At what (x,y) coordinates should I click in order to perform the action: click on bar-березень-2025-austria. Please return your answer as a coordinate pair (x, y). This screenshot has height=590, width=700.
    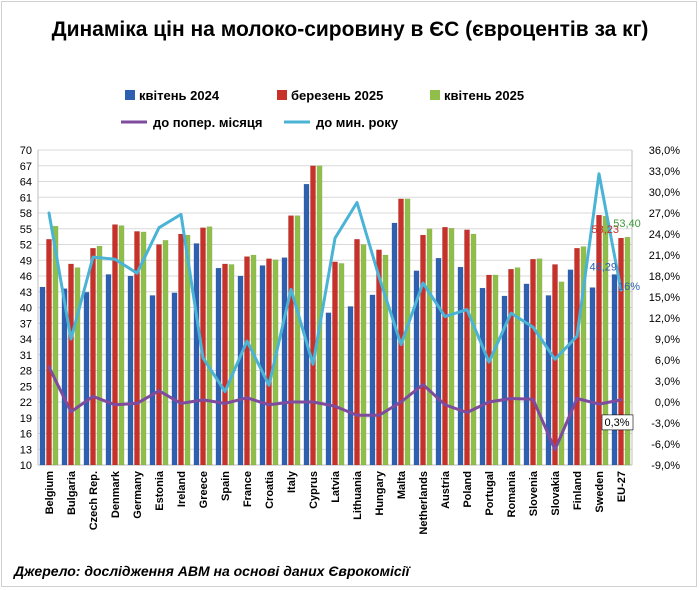
    Looking at the image, I should click on (445, 346).